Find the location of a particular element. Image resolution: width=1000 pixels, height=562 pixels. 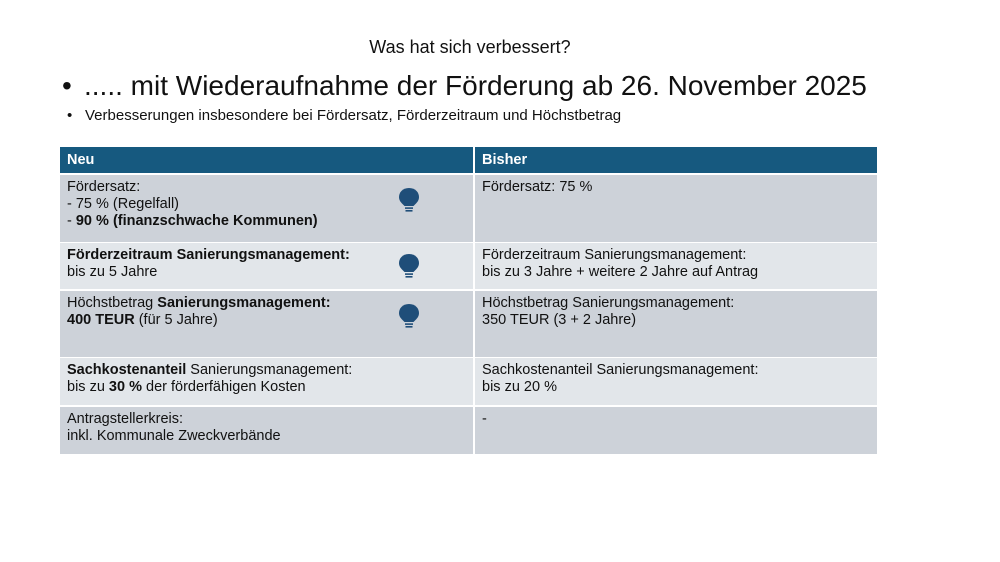

text-run: Sachkostenanteil Sanierungsmanagement: is located at coordinates (620, 370).